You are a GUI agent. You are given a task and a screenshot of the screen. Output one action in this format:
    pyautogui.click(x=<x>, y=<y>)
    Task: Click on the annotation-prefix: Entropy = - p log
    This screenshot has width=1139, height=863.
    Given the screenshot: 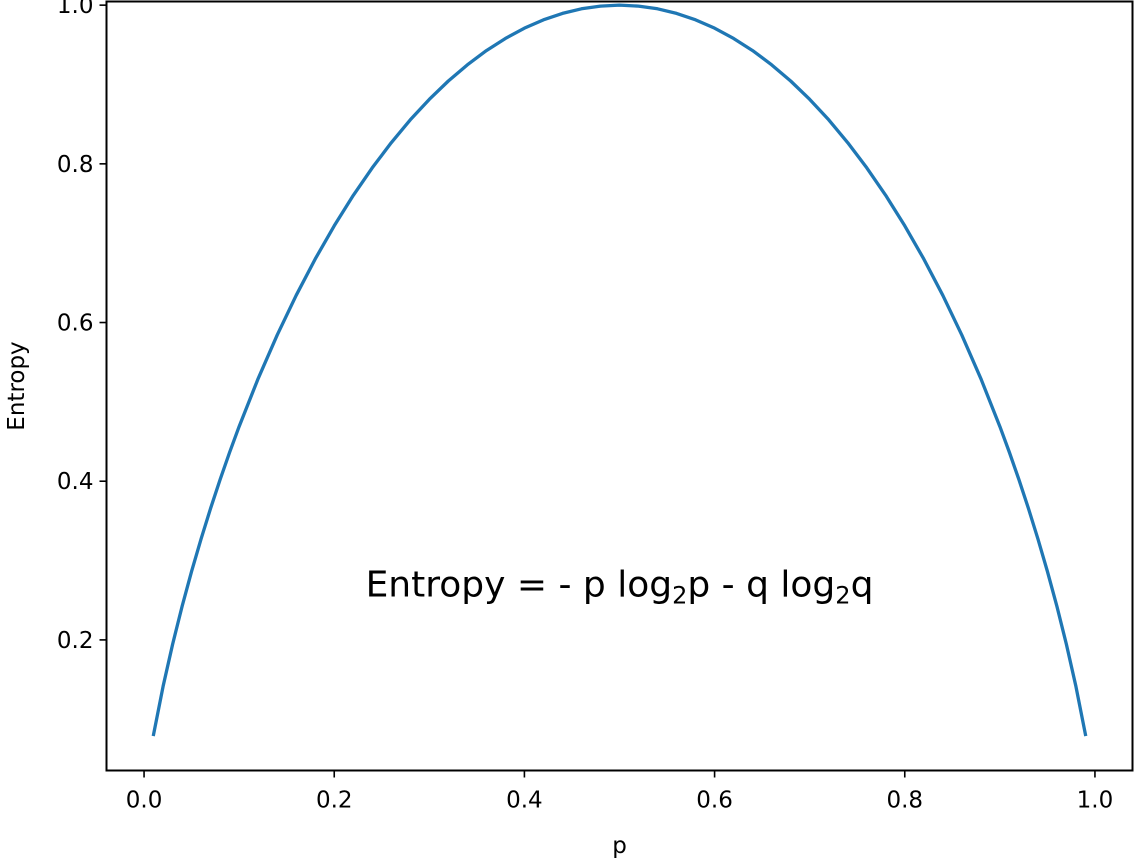 What is the action you would take?
    pyautogui.click(x=519, y=584)
    